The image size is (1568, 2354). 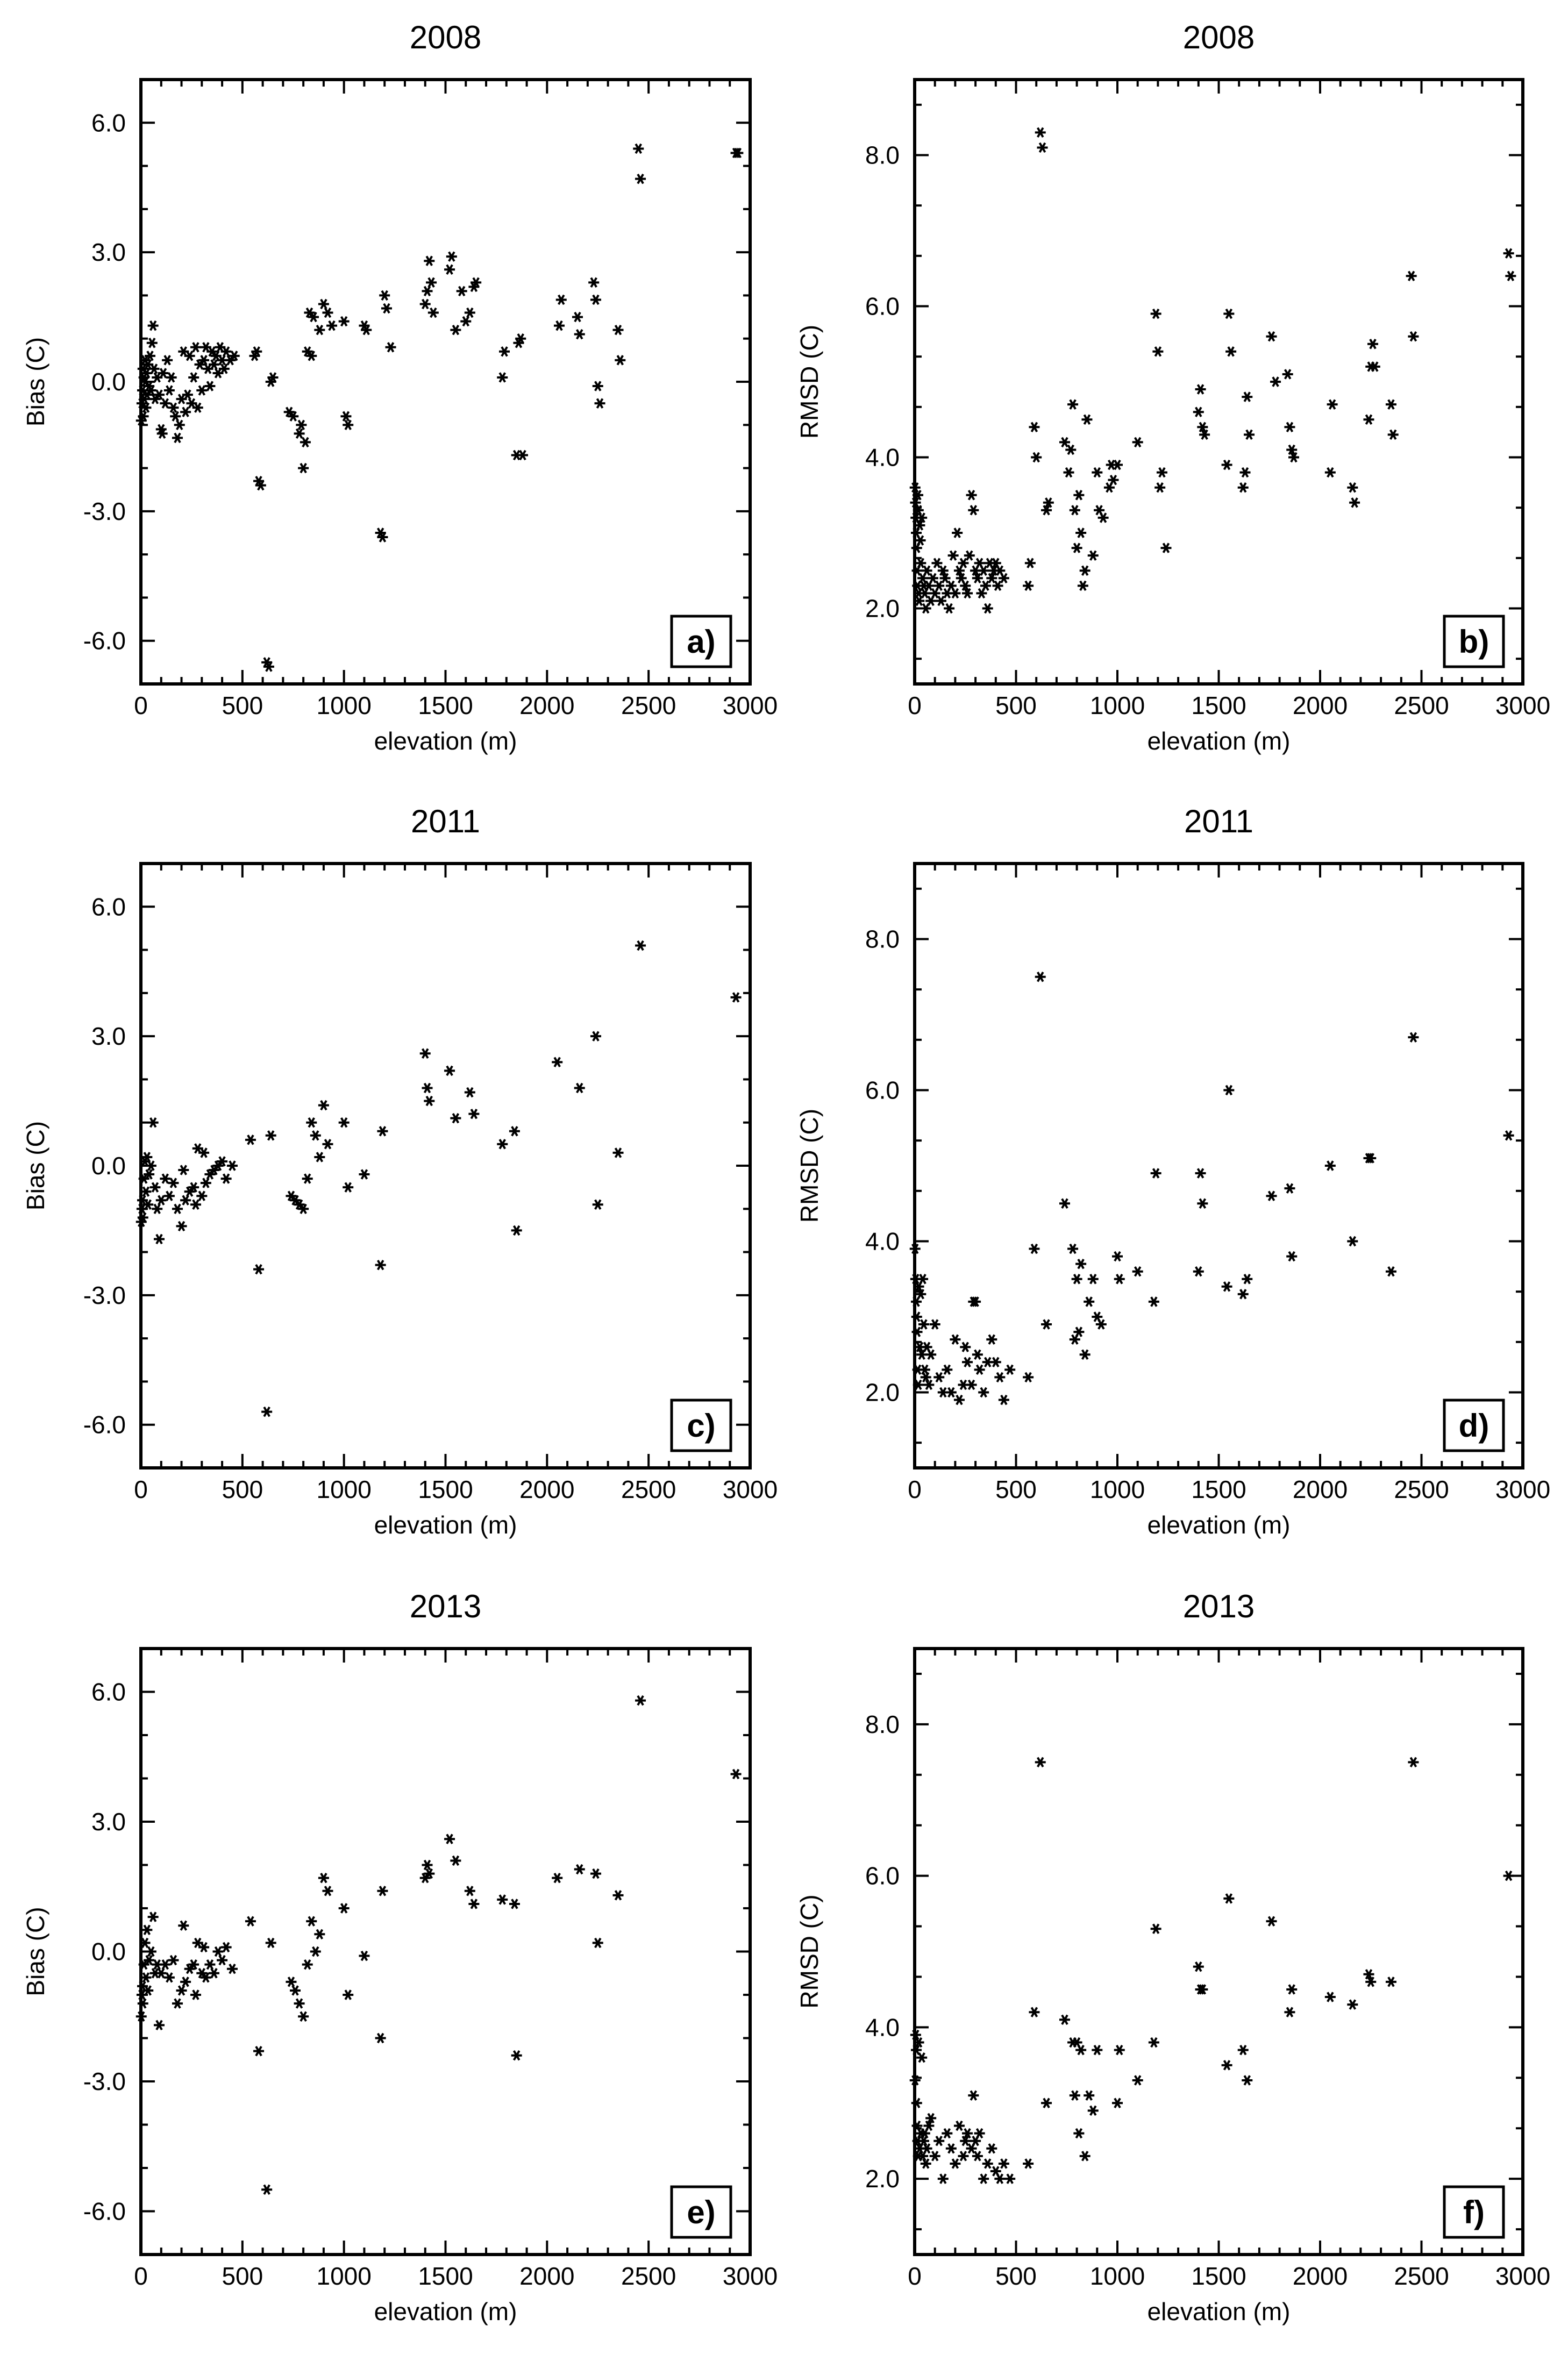 I want to click on y-tick-label: 3.0, so click(x=108, y=1822).